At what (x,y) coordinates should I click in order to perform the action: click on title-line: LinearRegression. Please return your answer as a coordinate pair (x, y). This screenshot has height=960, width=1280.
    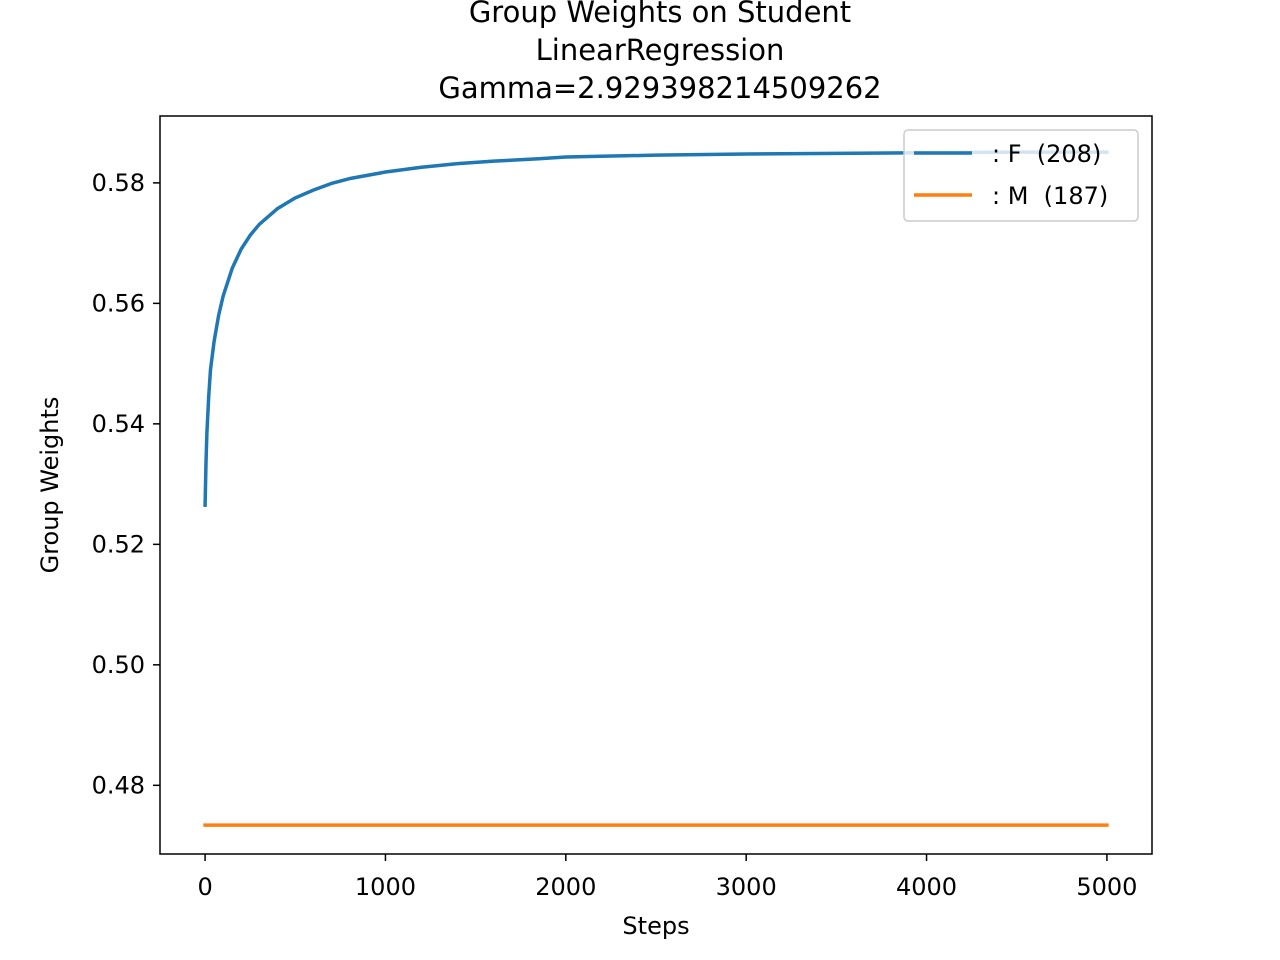
    Looking at the image, I should click on (660, 50).